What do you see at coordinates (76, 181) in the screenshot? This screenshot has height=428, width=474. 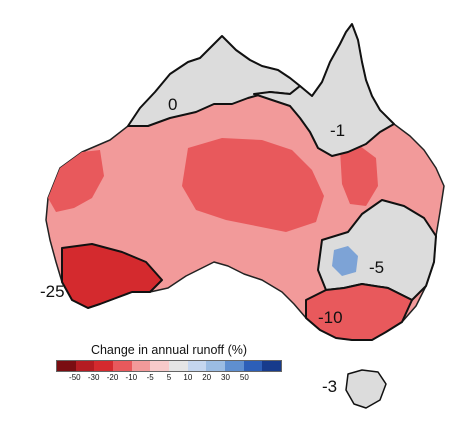 I see `west-coast-patch` at bounding box center [76, 181].